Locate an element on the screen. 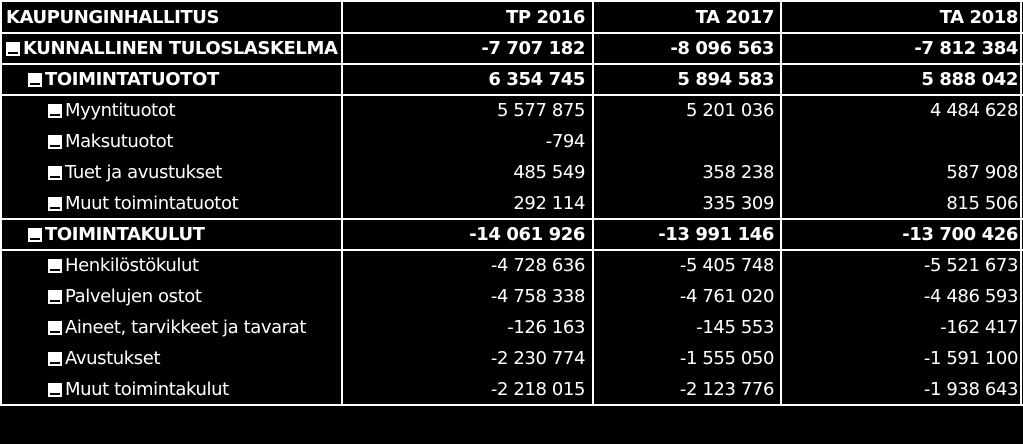 The width and height of the screenshot is (1023, 444). column-header-ta2017: TA 2017 is located at coordinates (735, 17).